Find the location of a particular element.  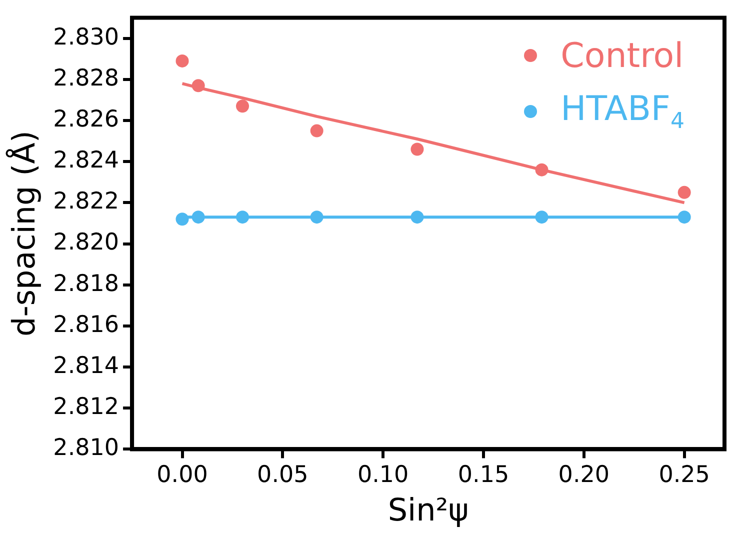

y-tick-label: 2.828 is located at coordinates (86, 78).